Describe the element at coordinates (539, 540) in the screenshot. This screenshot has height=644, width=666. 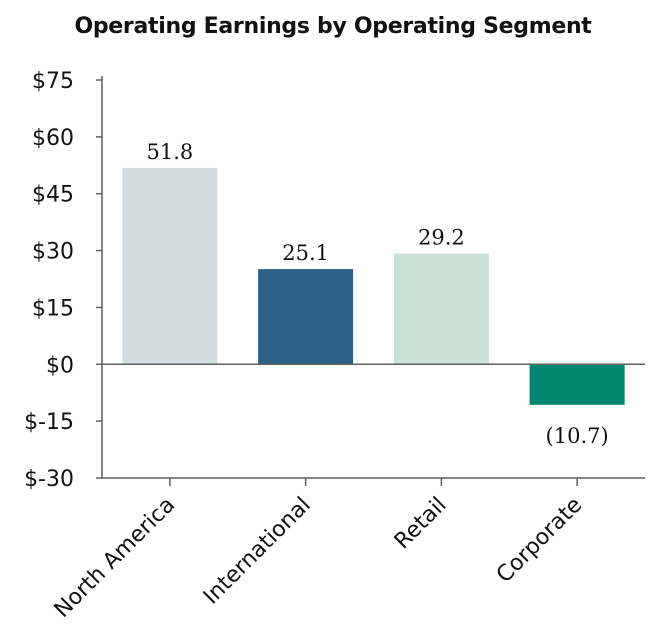
I see `x-tick-label: Corporate` at that location.